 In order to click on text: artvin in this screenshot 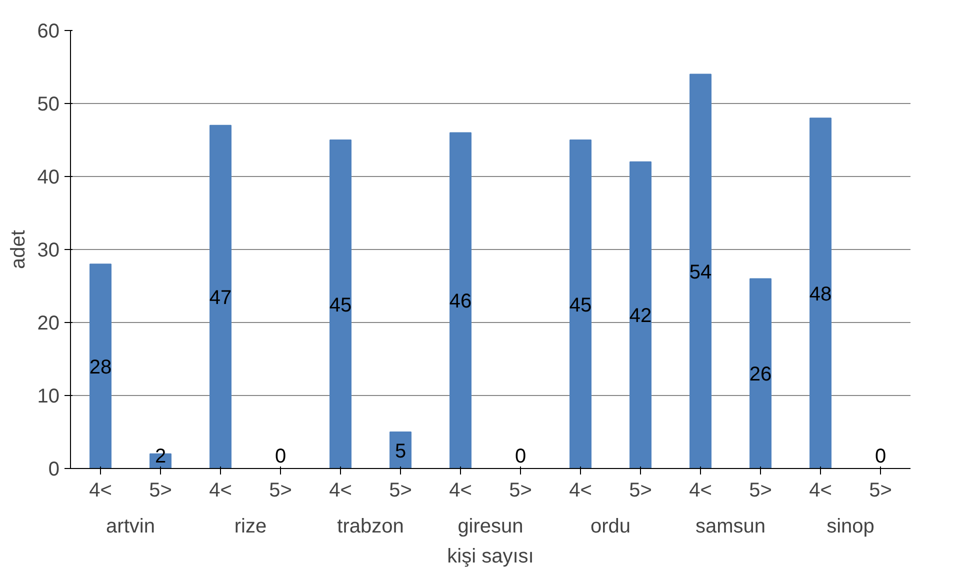, I will do `click(130, 527)`.